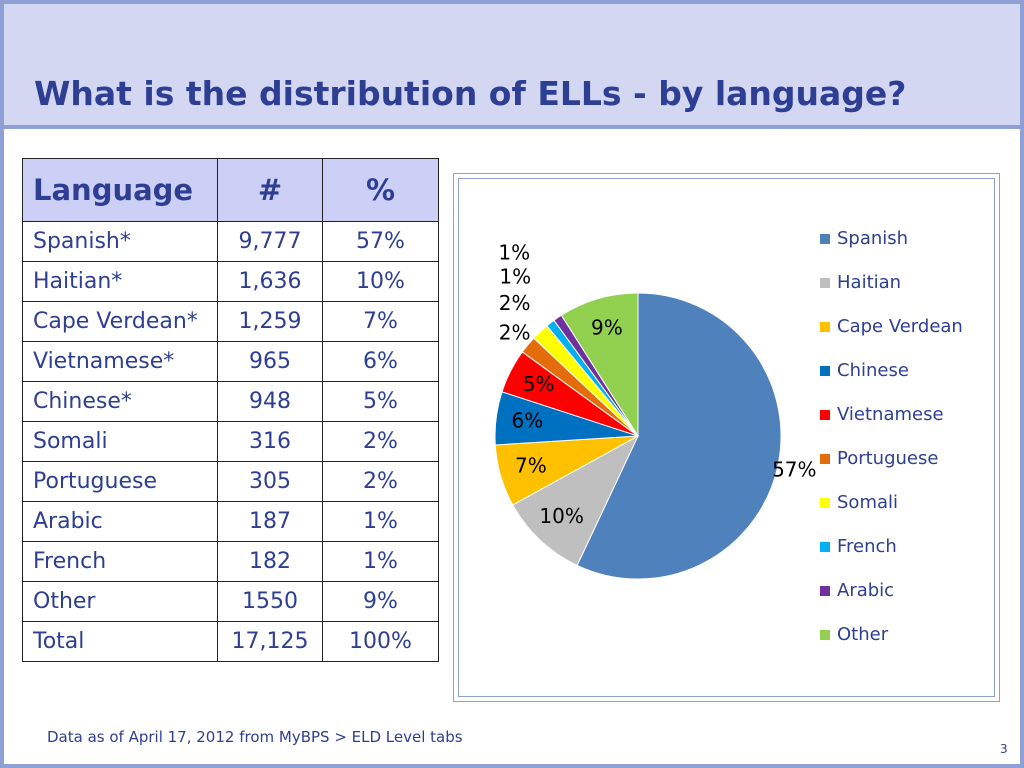 The image size is (1024, 768). I want to click on table-cell: Chinese*, so click(120, 401).